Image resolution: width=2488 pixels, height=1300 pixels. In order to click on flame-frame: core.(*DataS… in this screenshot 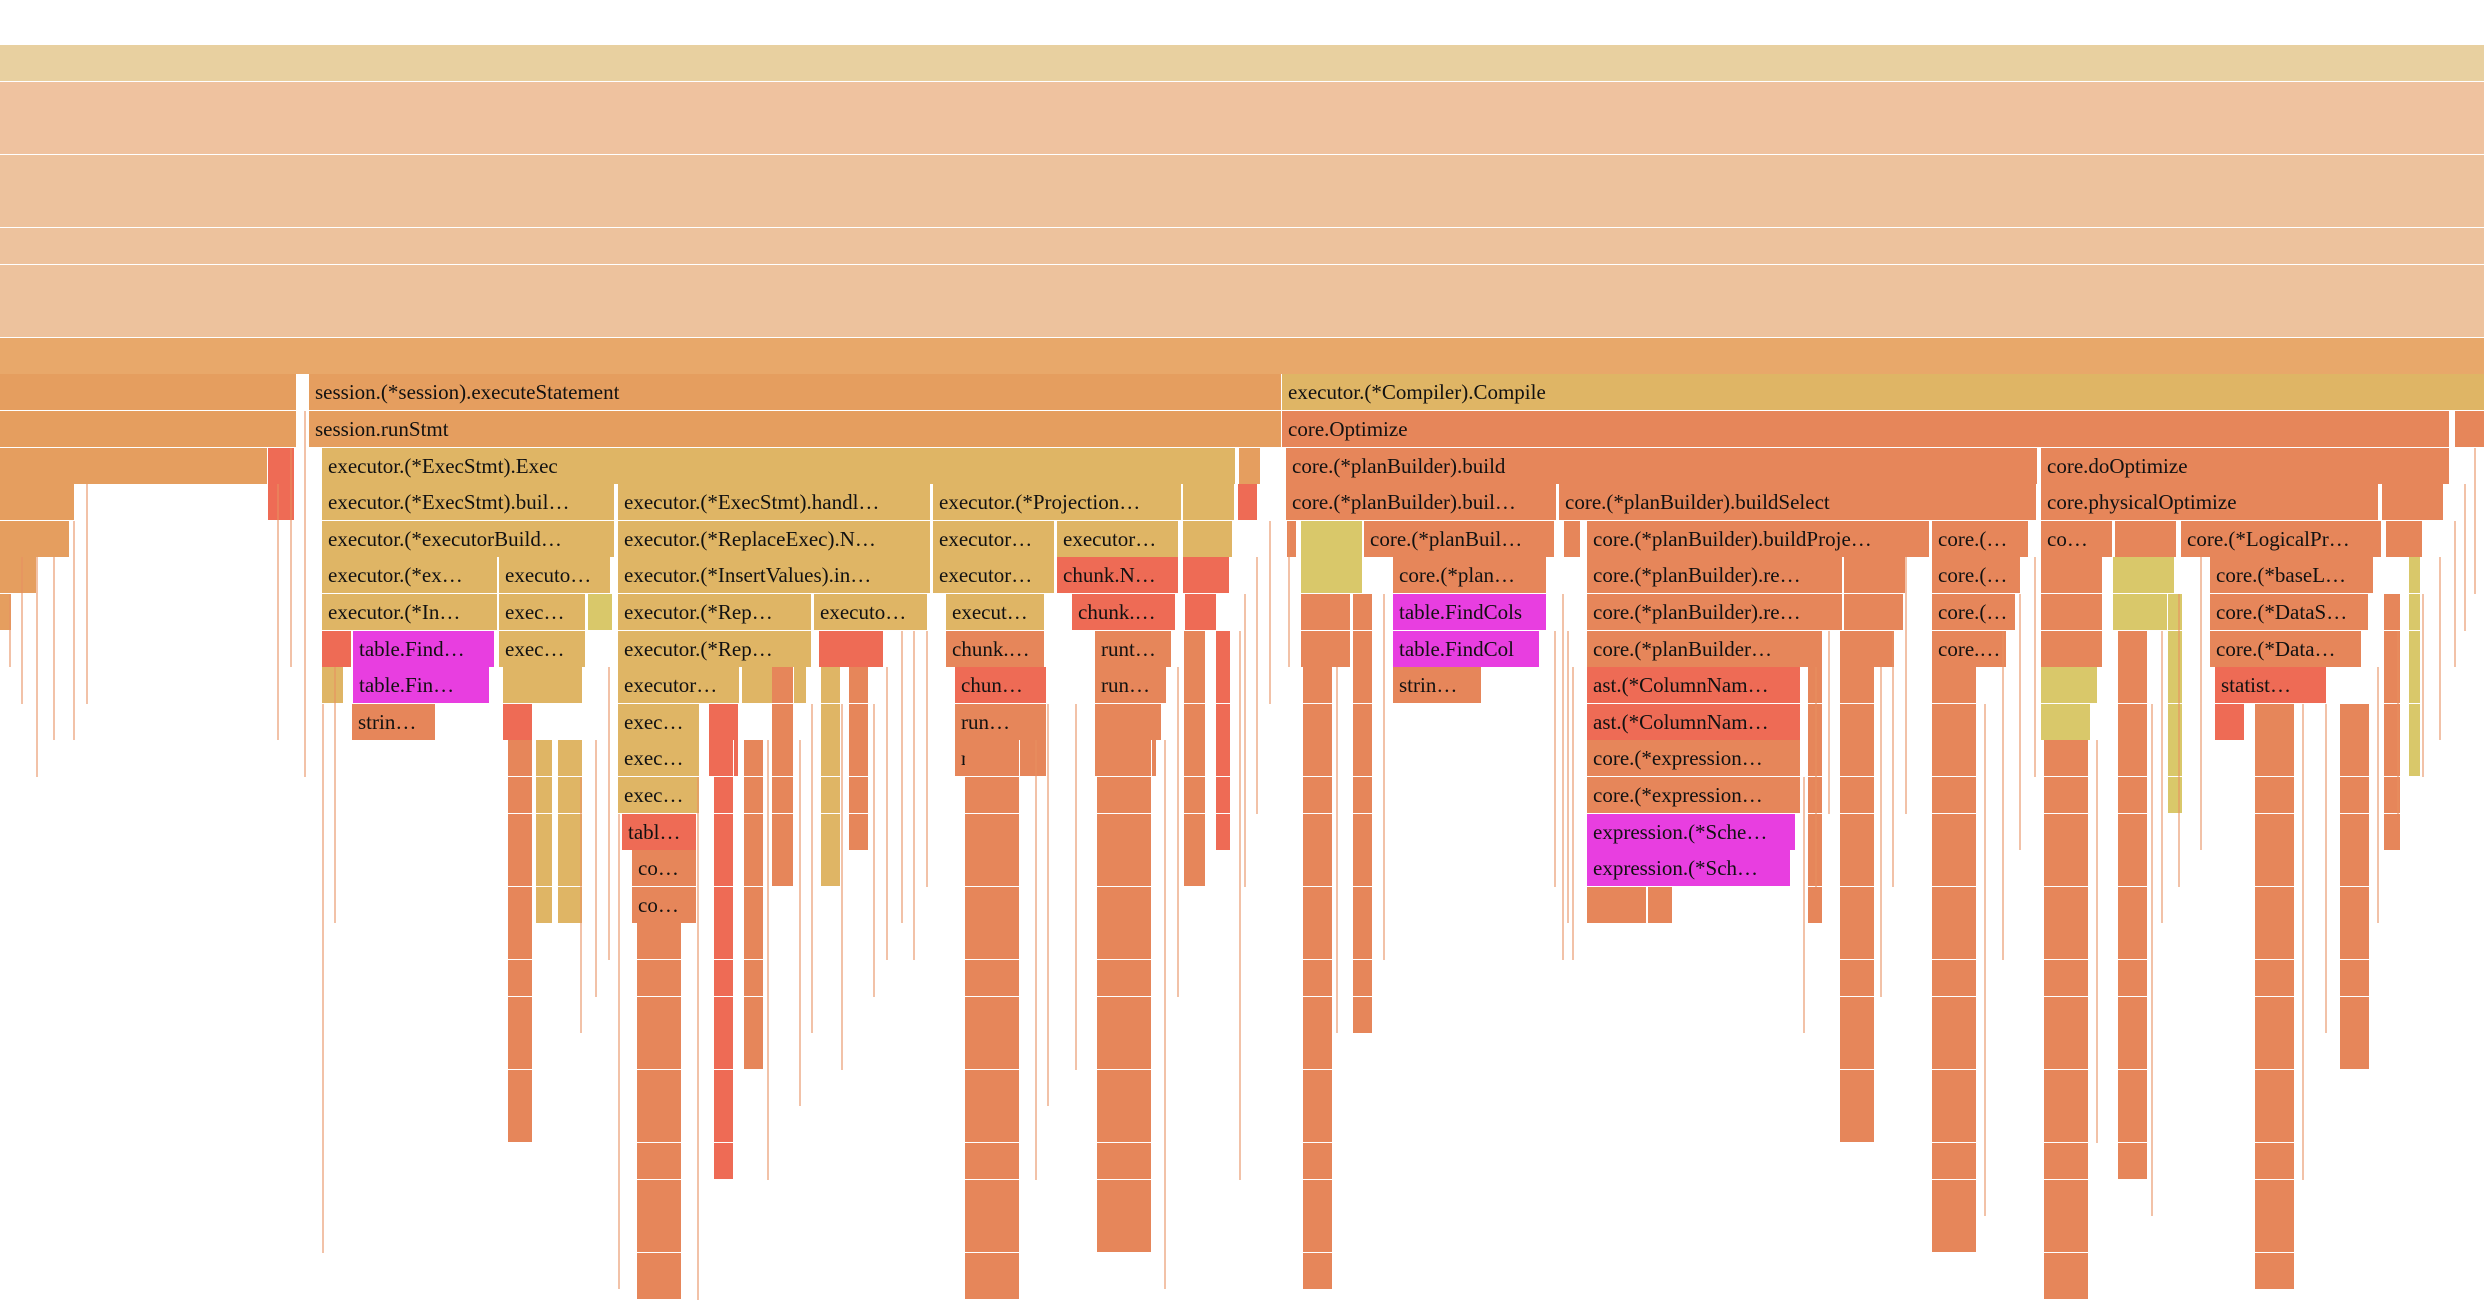, I will do `click(2289, 612)`.